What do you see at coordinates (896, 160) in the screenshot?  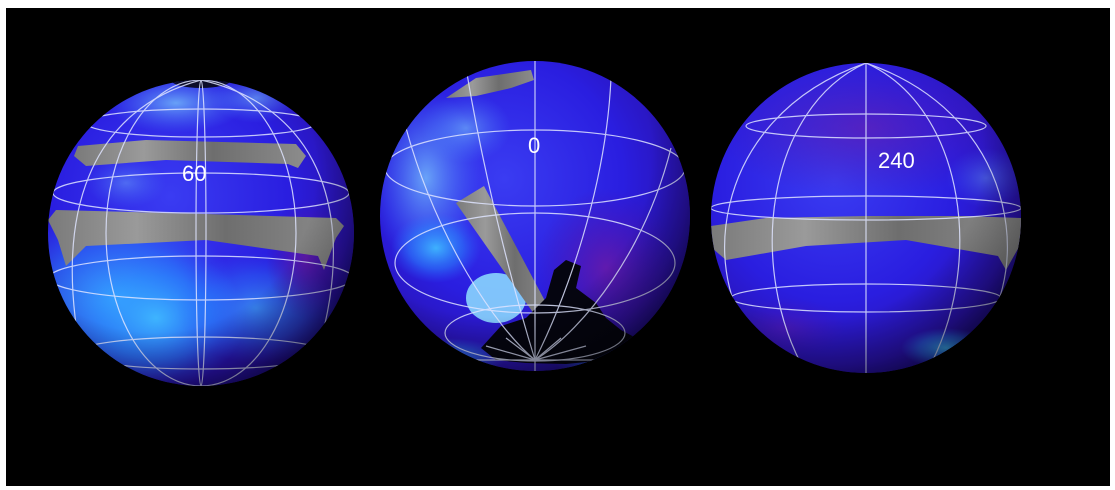 I see `globe-label-240: 240` at bounding box center [896, 160].